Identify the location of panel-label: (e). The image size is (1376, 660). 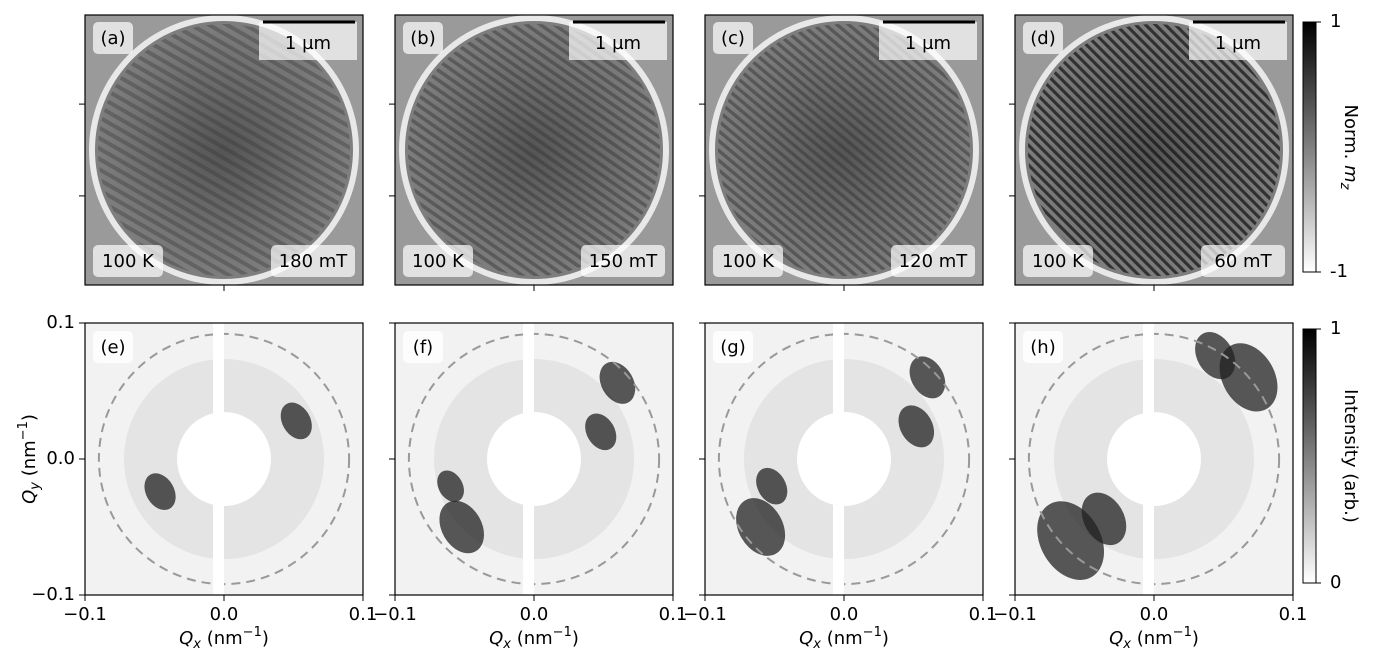
(112, 347).